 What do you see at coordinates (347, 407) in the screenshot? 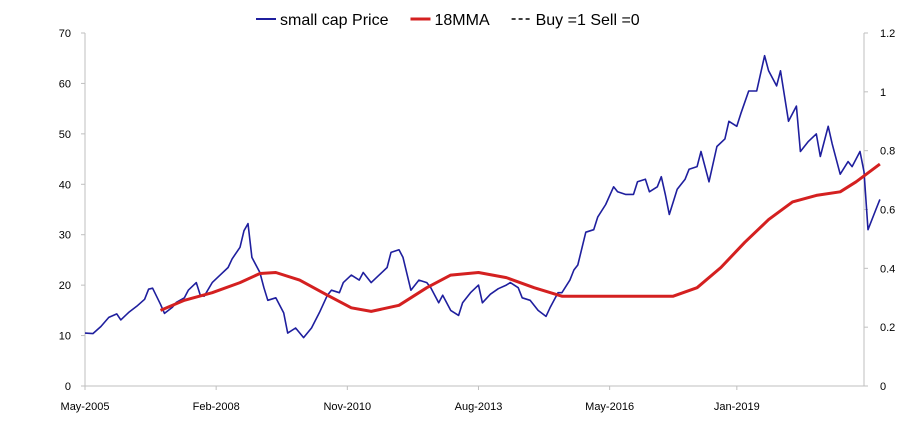
I see `x-tick-label: Nov-2010` at bounding box center [347, 407].